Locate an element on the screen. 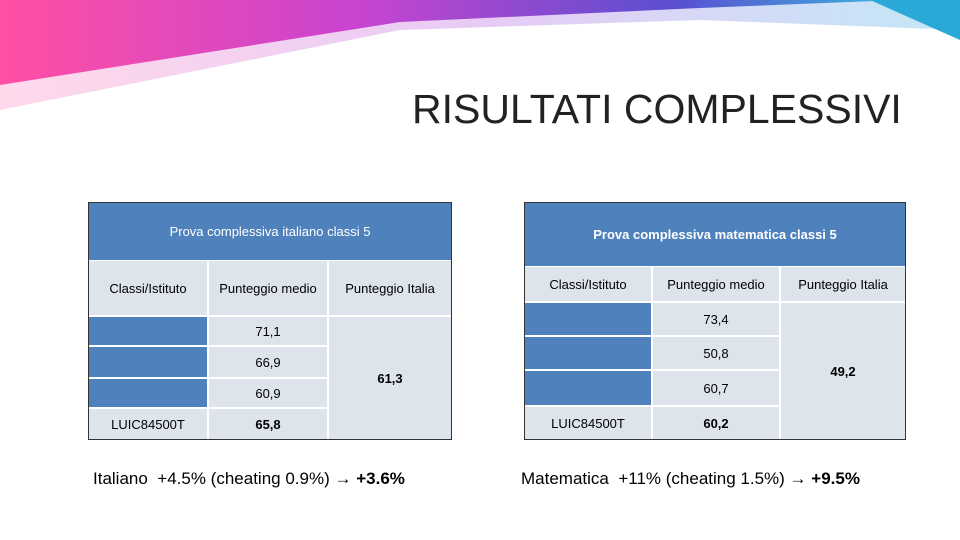  score: 73,4 is located at coordinates (716, 319).